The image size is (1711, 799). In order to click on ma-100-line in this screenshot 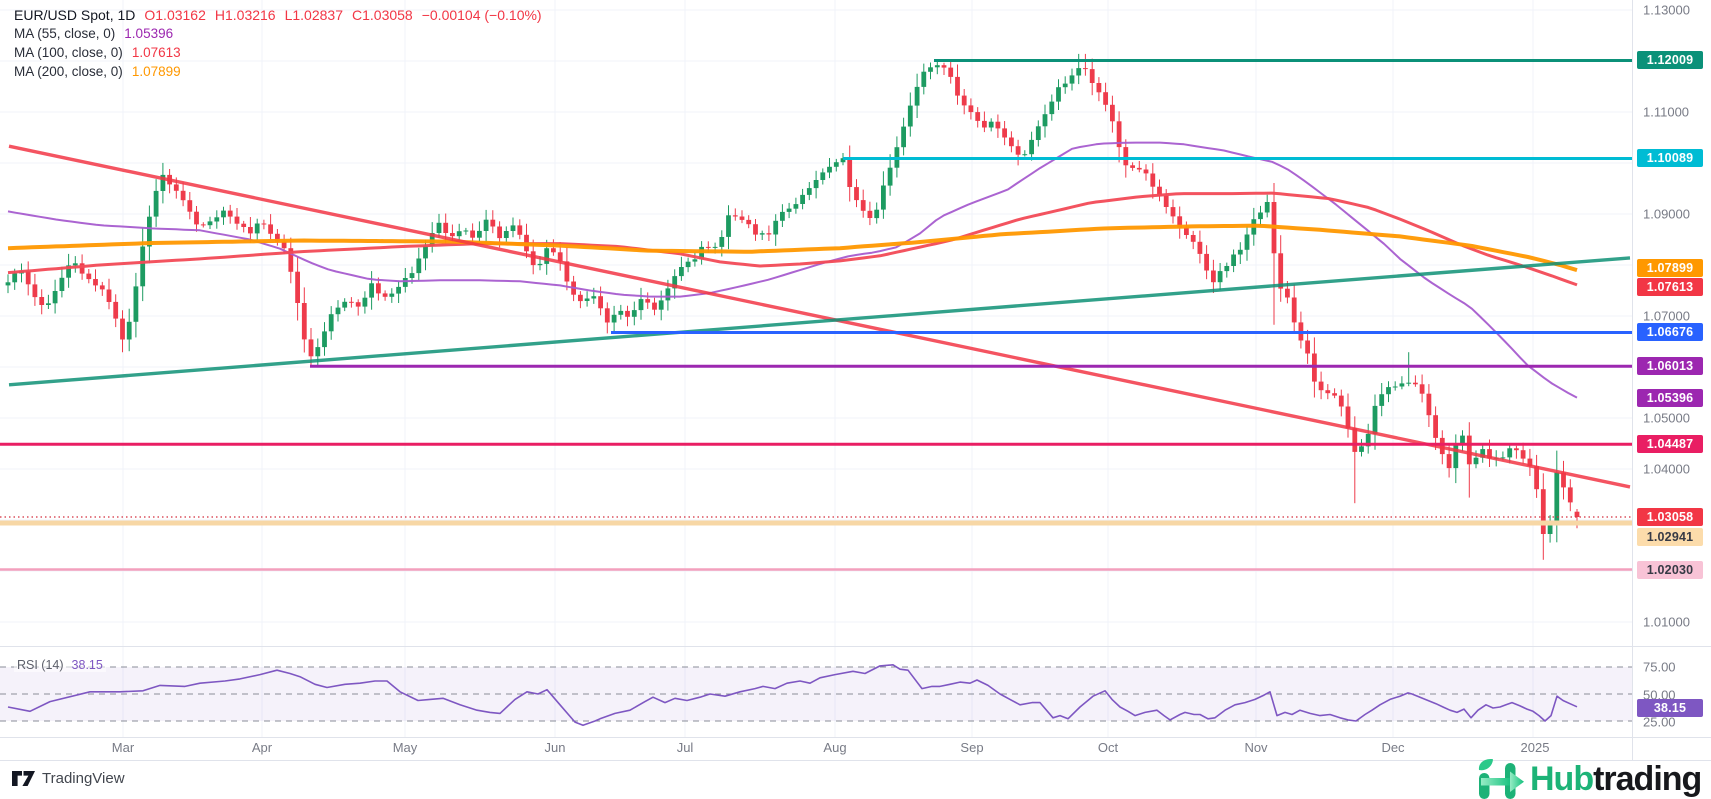, I will do `click(792, 239)`.